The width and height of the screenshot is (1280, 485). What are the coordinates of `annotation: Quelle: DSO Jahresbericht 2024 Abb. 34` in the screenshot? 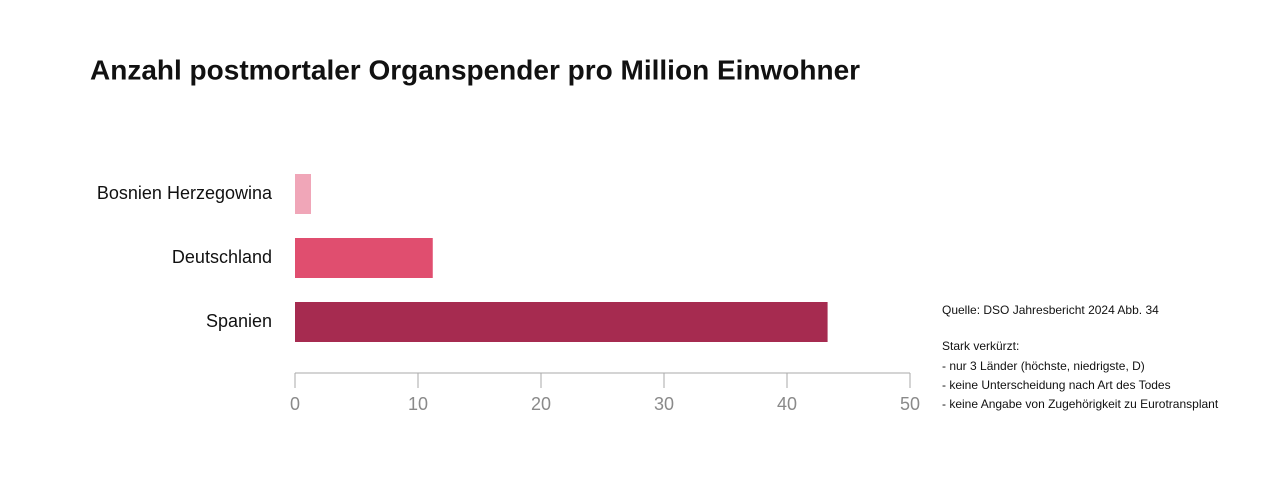 It's located at (1050, 310).